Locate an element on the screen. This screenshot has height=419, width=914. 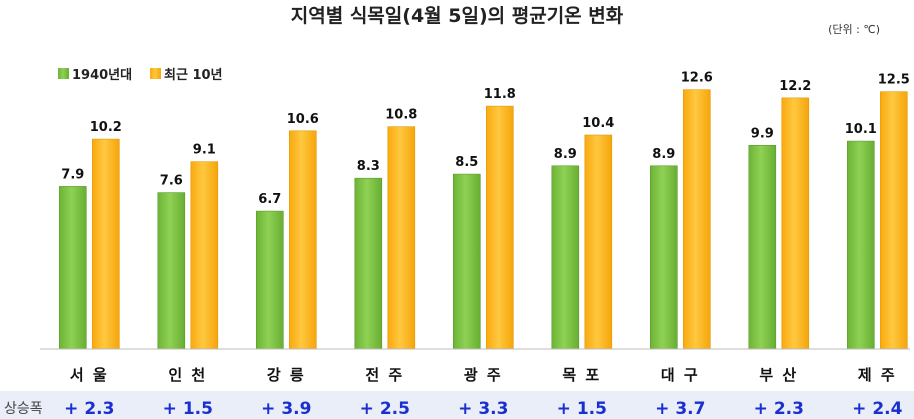
value-label-recent-5: 10.4 is located at coordinates (598, 123).